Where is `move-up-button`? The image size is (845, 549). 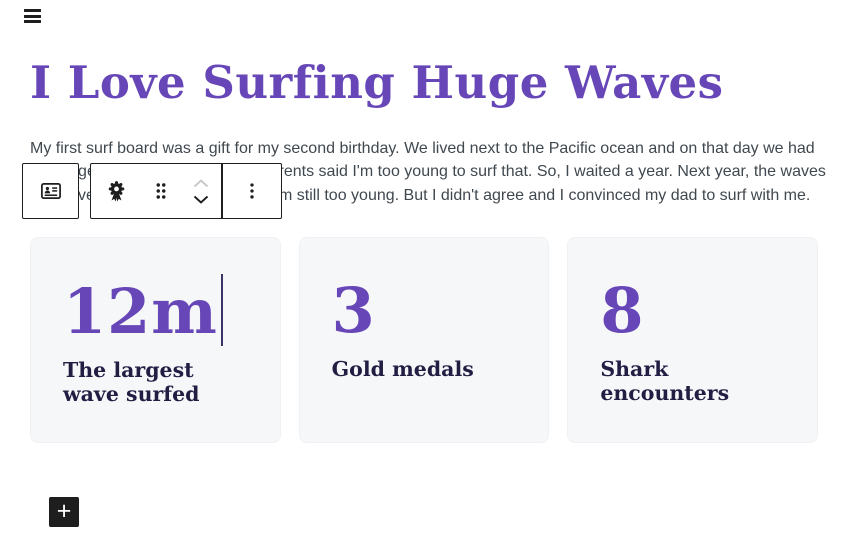 move-up-button is located at coordinates (201, 183).